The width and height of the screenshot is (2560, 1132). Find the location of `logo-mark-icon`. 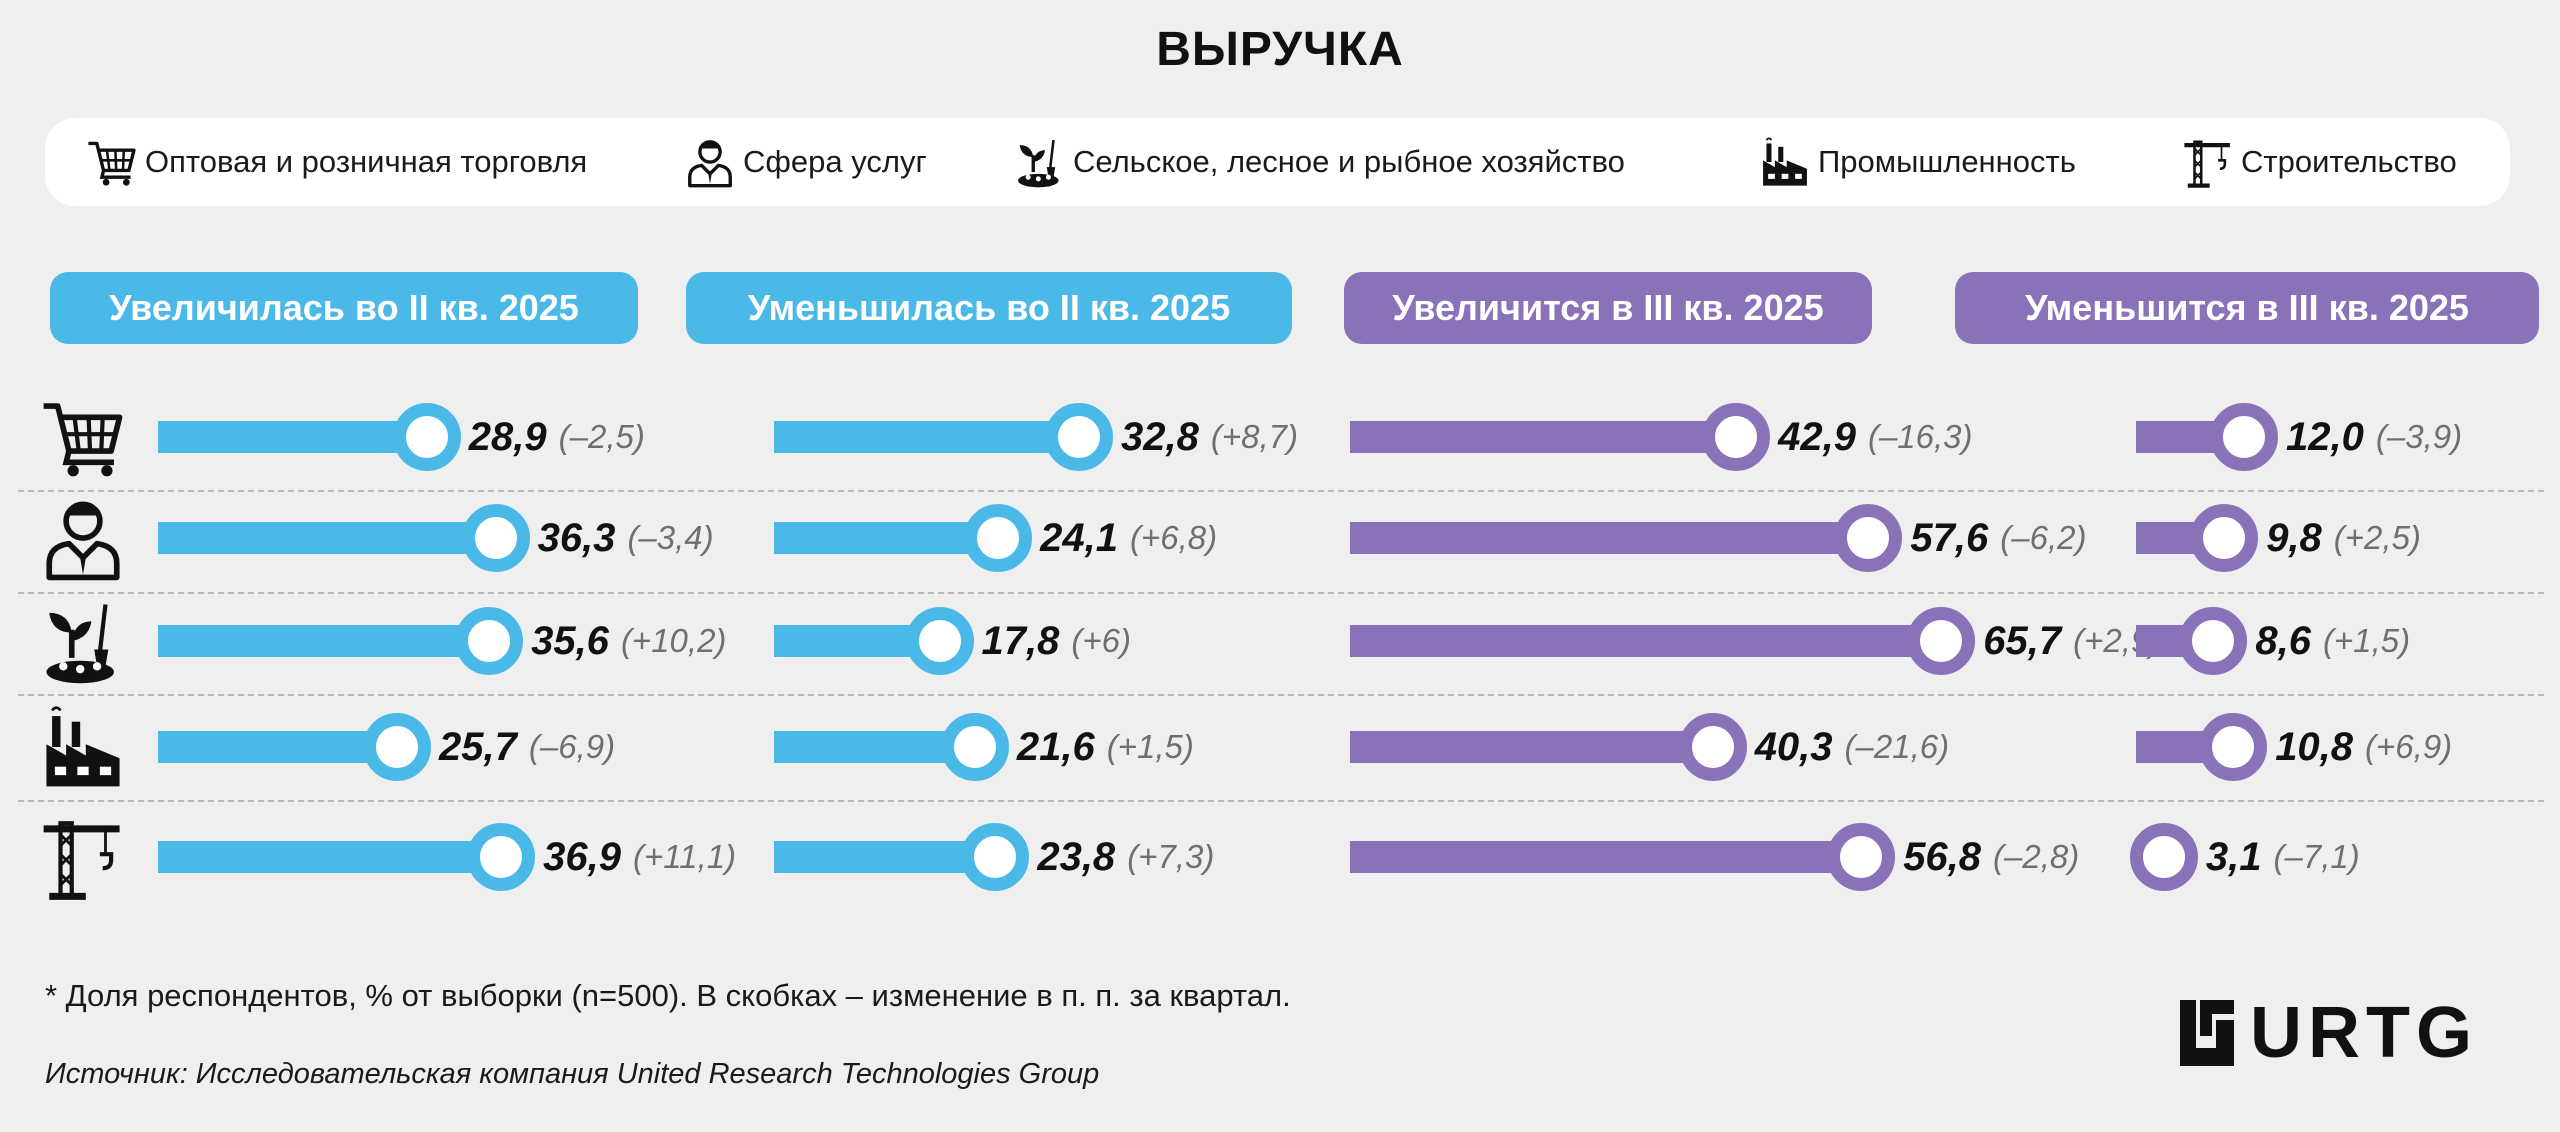

logo-mark-icon is located at coordinates (2207, 1033).